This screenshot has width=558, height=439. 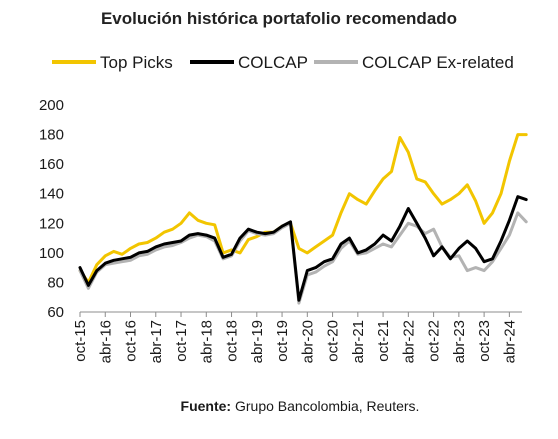 What do you see at coordinates (325, 406) in the screenshot?
I see `source-text: Grupo Bancolombia, Reuters.` at bounding box center [325, 406].